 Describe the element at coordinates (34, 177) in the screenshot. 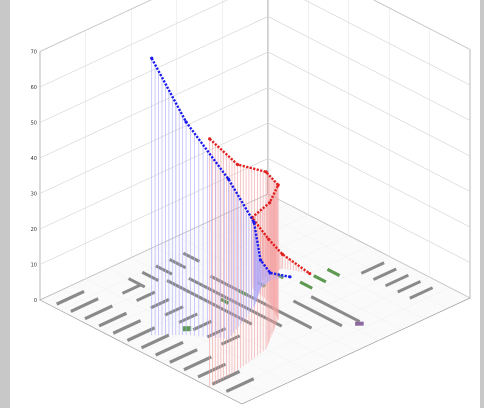

I see `z-tick-labels: 0 10 20 30 40 50 60 70` at that location.